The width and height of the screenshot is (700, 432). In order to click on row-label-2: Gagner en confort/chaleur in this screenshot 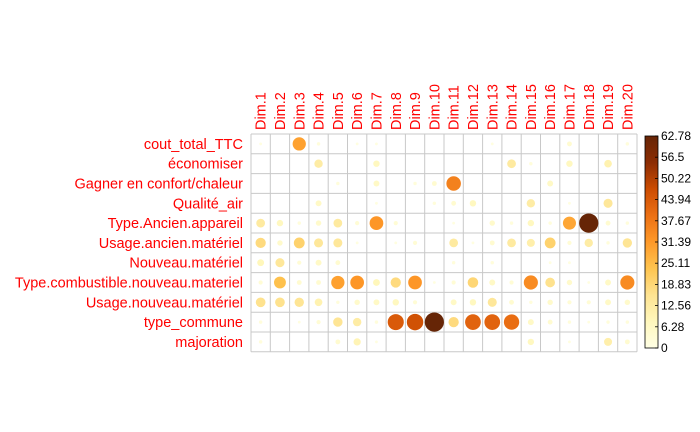, I will do `click(159, 185)`.